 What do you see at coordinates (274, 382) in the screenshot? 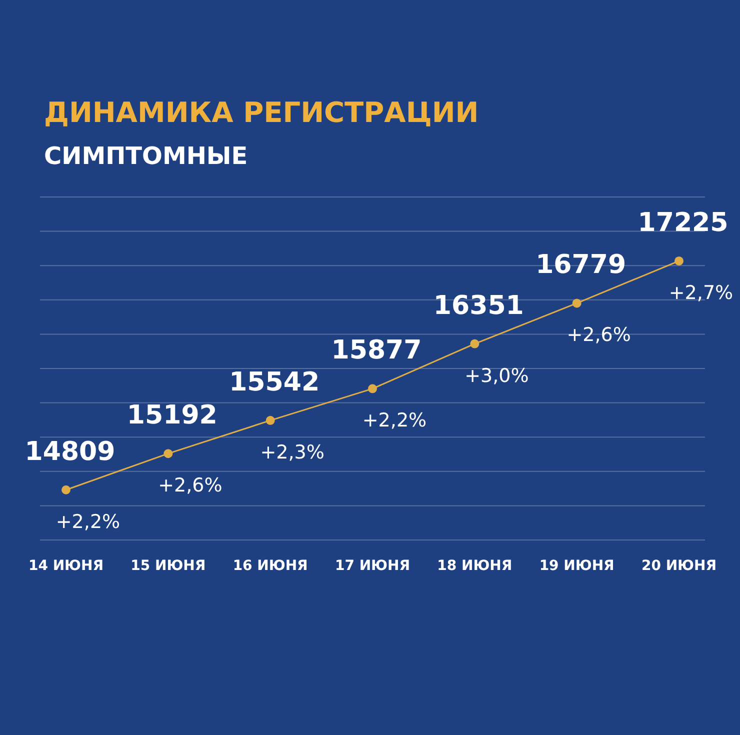
I see `data-label: 15542` at bounding box center [274, 382].